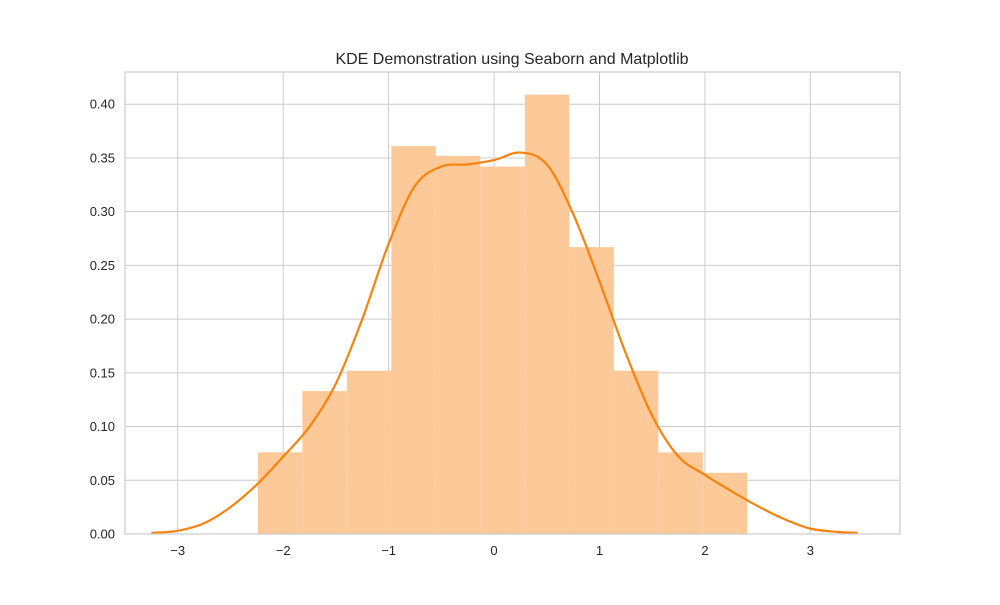 The height and width of the screenshot is (605, 1000). What do you see at coordinates (102, 480) in the screenshot?
I see `y-tick-label: 0.05` at bounding box center [102, 480].